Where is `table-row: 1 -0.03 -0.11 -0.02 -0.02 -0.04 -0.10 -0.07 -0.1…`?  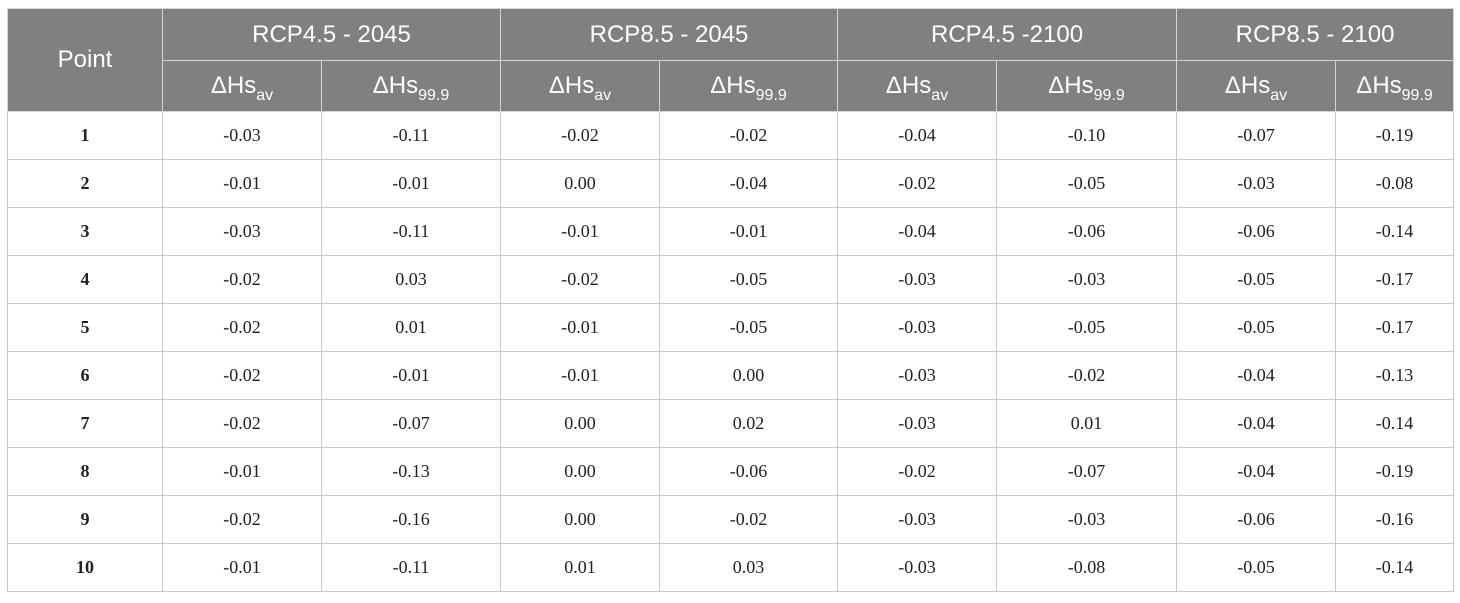
table-row: 1 -0.03 -0.11 -0.02 -0.02 -0.04 -0.10 -0.07 -0.1… is located at coordinates (731, 135).